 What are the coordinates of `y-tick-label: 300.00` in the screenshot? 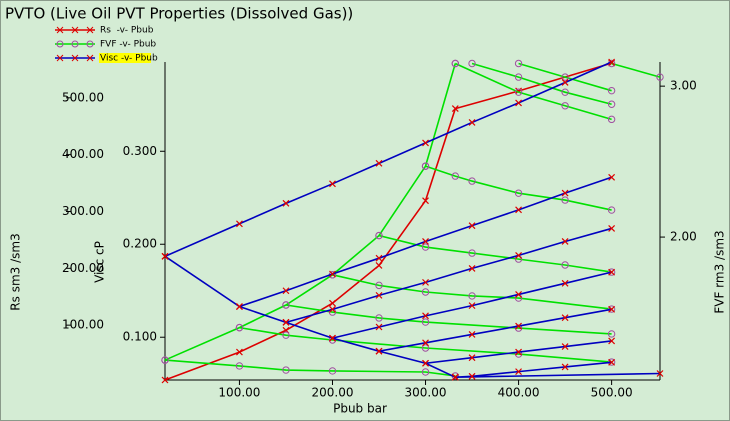 It's located at (83, 211).